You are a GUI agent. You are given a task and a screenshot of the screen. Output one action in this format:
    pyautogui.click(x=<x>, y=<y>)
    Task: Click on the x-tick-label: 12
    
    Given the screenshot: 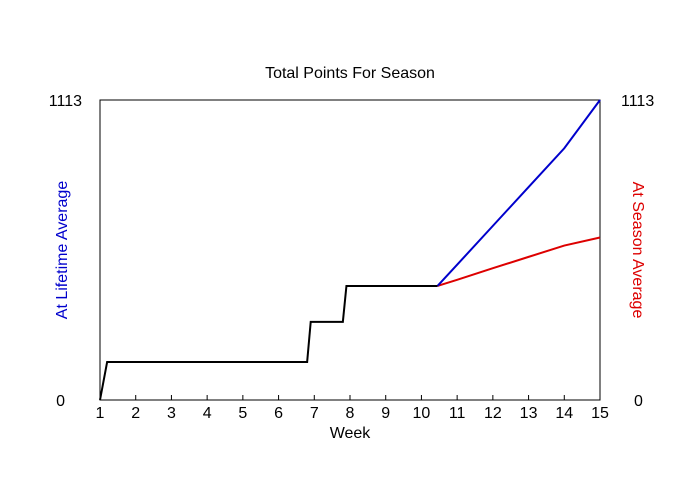 What is the action you would take?
    pyautogui.click(x=493, y=413)
    